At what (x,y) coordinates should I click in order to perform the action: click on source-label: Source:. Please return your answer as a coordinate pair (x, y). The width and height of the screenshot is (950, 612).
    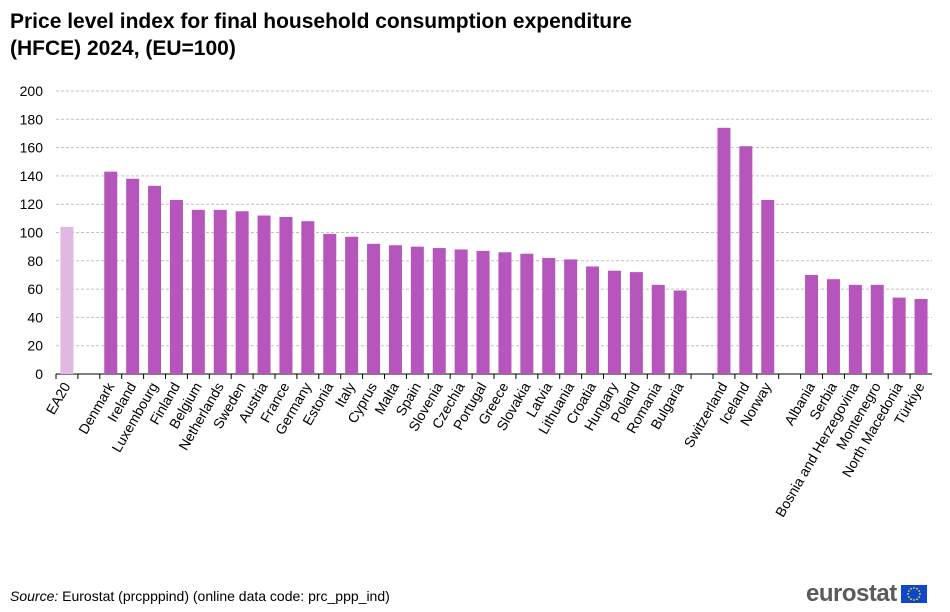
    Looking at the image, I should click on (34, 596).